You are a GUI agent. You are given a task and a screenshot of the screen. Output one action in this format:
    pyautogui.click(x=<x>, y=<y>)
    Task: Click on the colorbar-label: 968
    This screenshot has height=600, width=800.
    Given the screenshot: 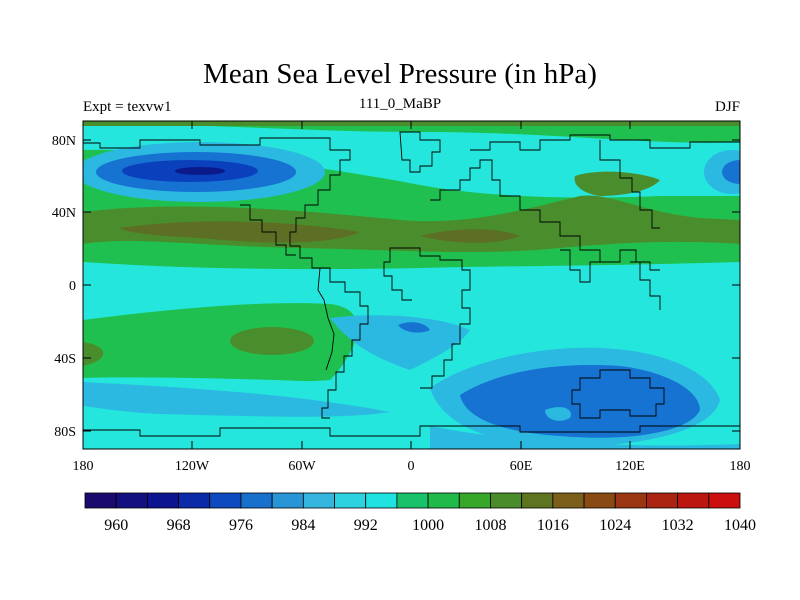 What is the action you would take?
    pyautogui.click(x=179, y=525)
    